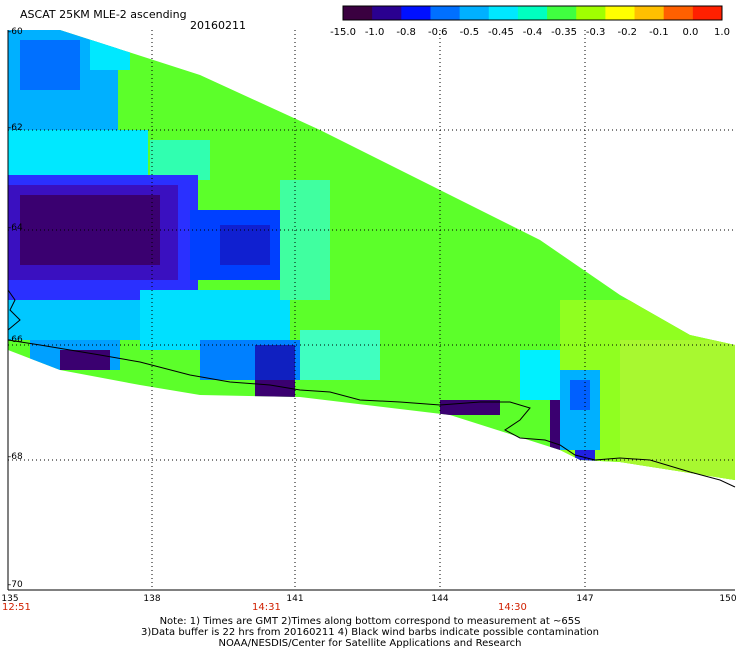 Image resolution: width=740 pixels, height=650 pixels. Describe the element at coordinates (406, 32) in the screenshot. I see `colorbar-tick-label: -0.8` at that location.